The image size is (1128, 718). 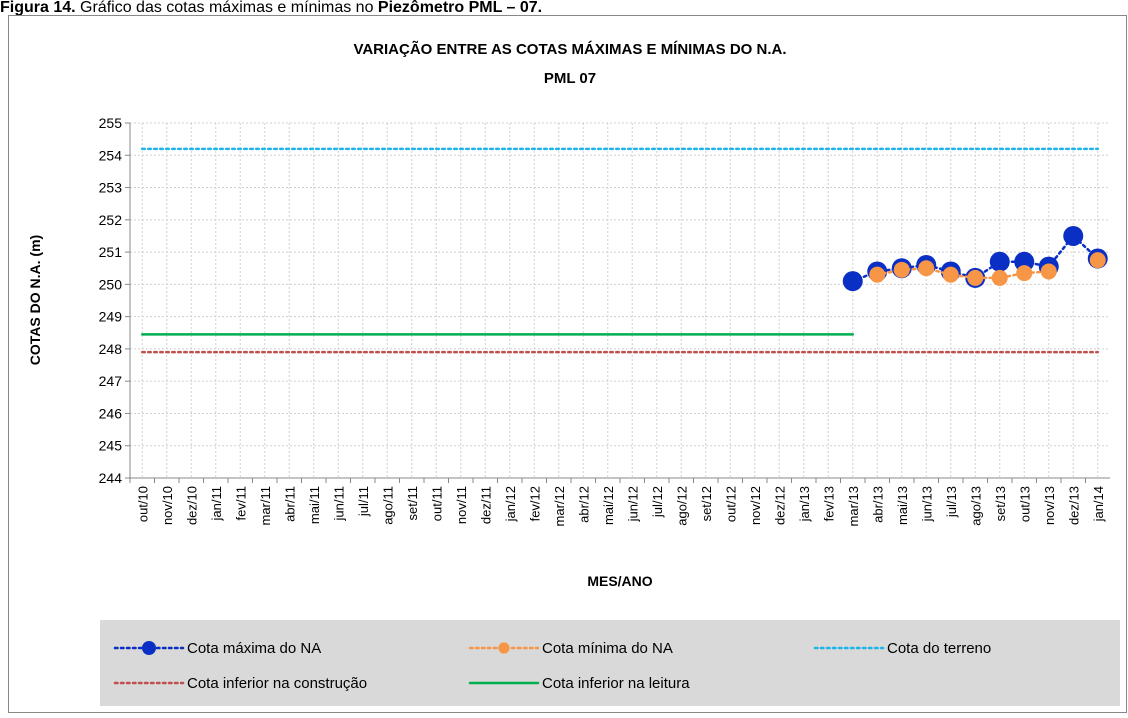 What do you see at coordinates (436, 503) in the screenshot?
I see `x-tick-label: out/11` at bounding box center [436, 503].